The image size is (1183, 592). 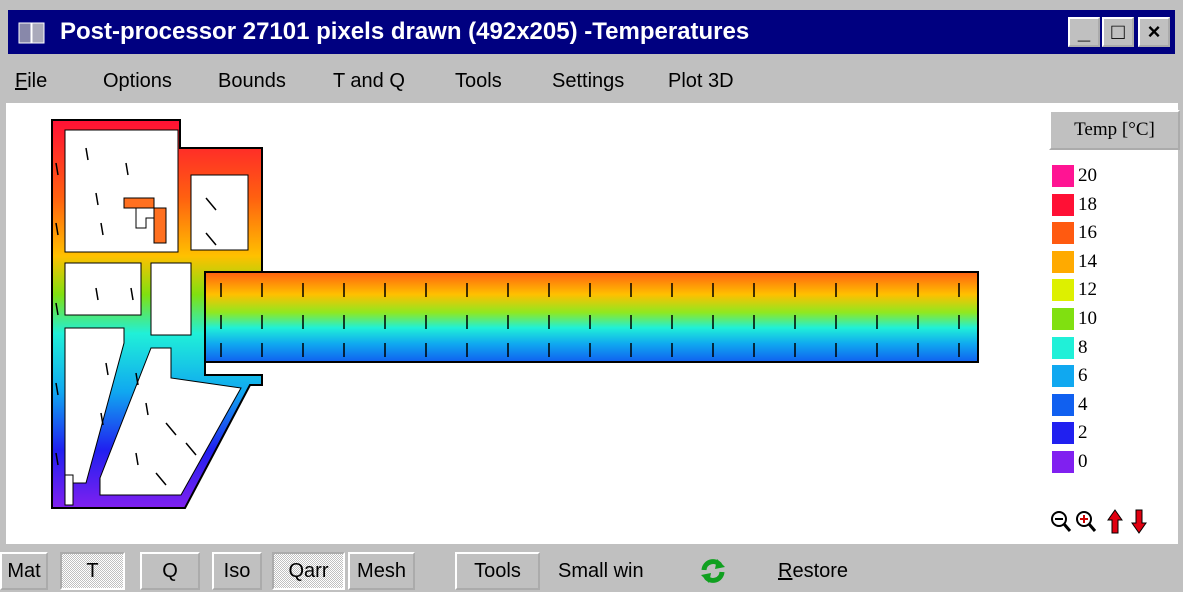 I want to click on legend-item: 10, so click(x=1074, y=322).